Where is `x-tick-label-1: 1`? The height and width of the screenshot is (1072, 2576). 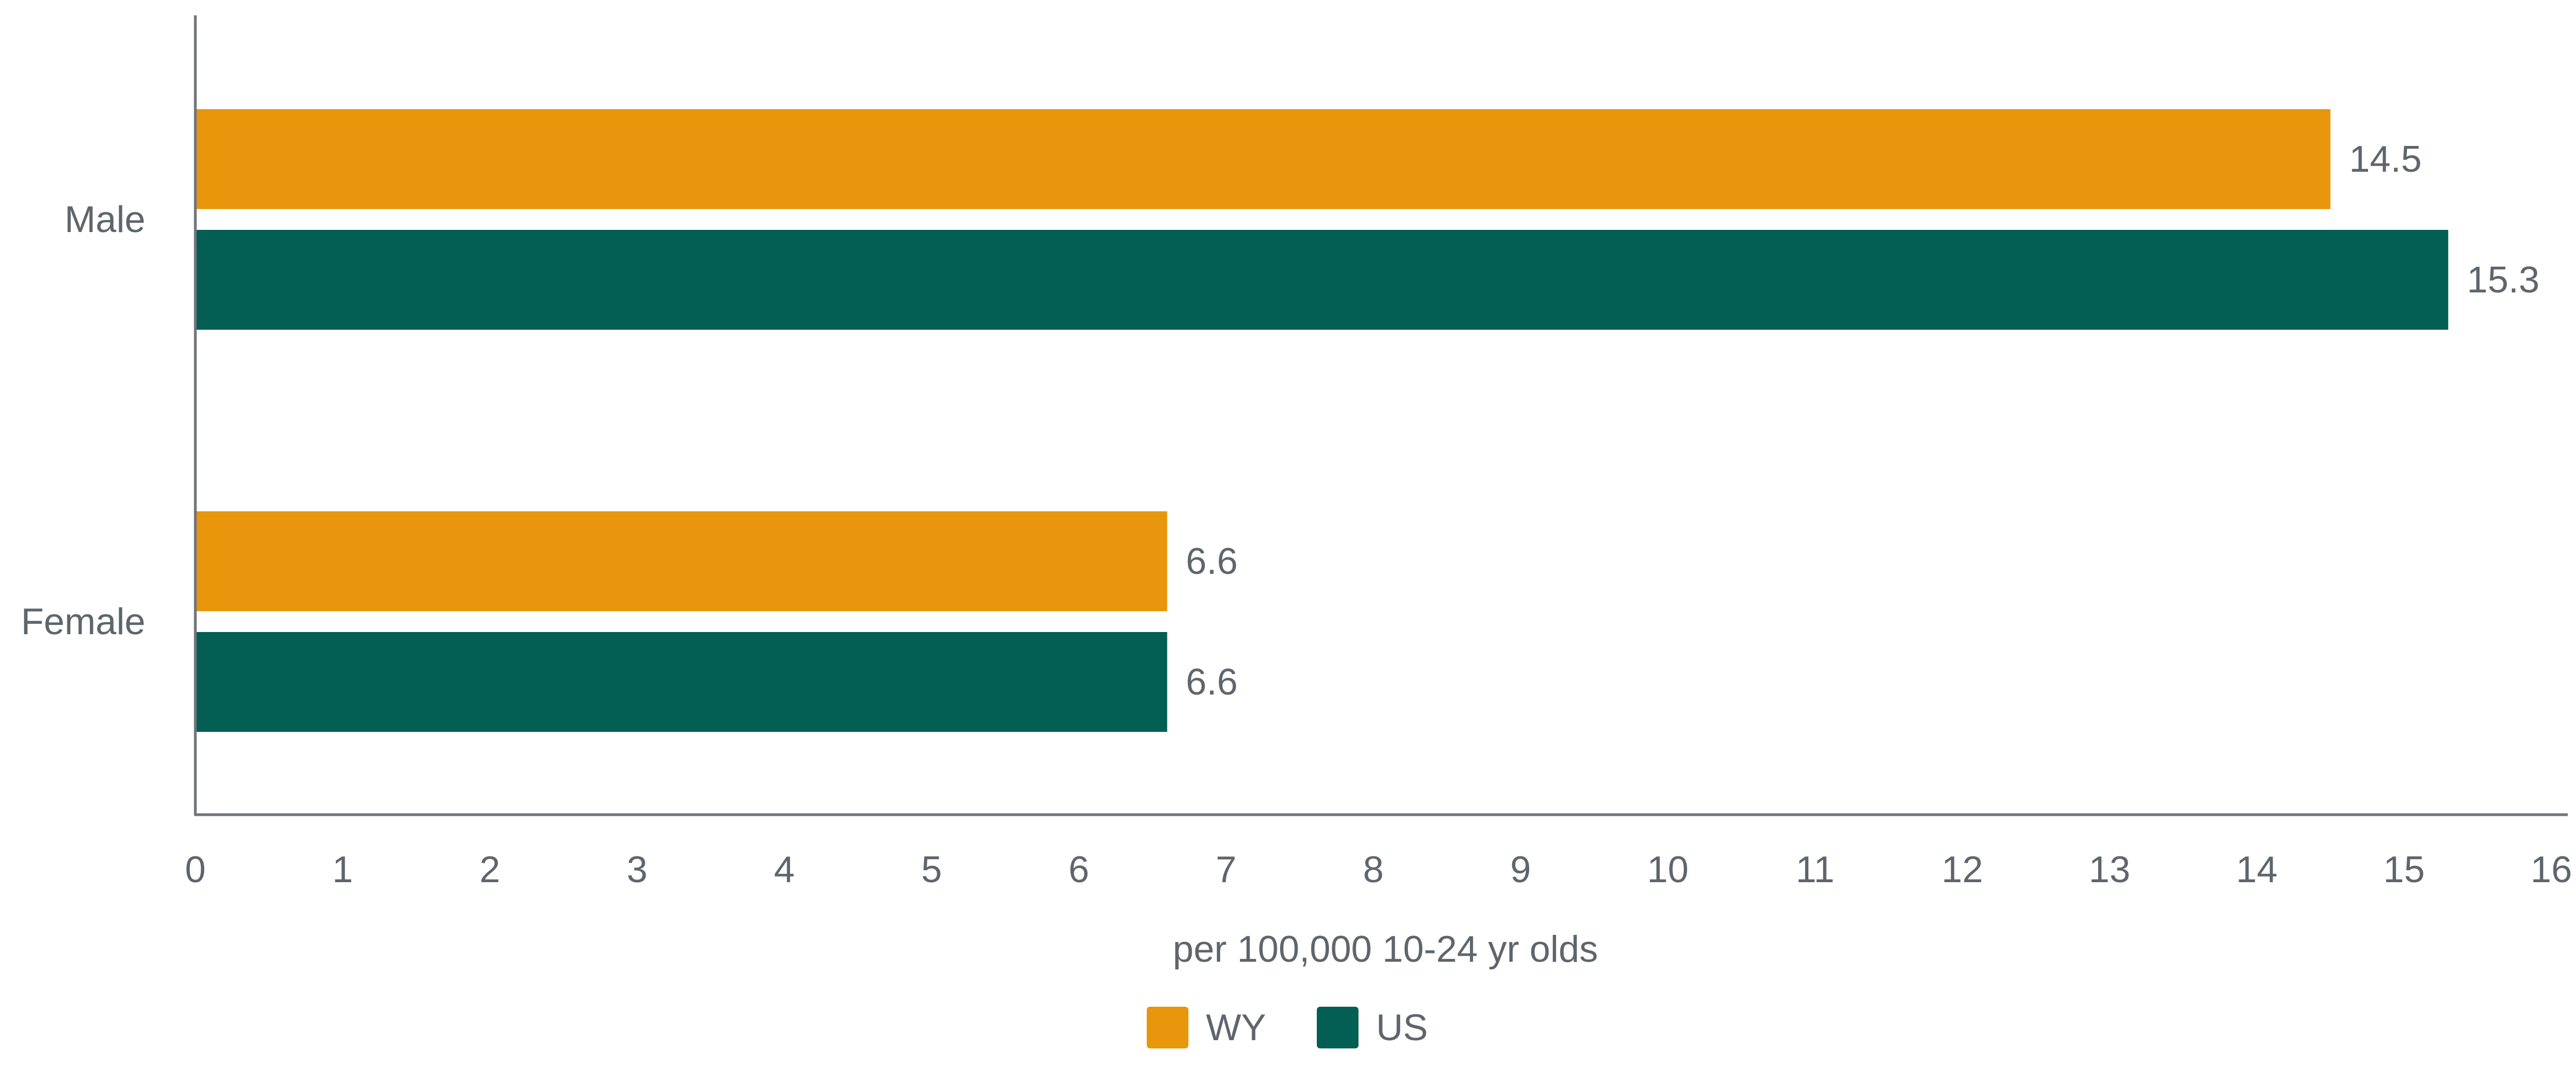 x-tick-label-1: 1 is located at coordinates (343, 869).